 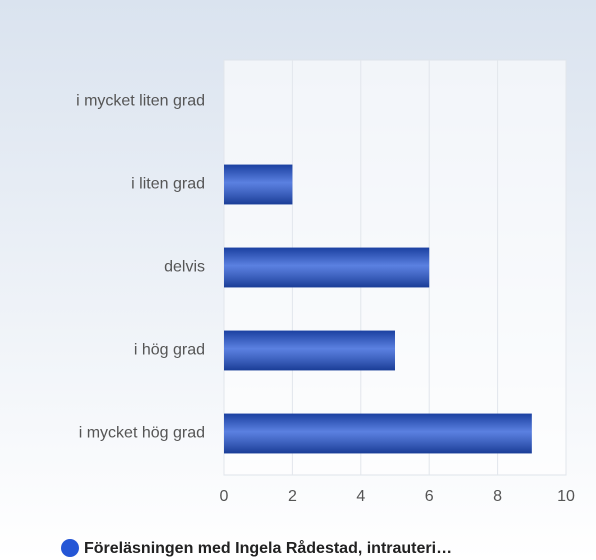 What do you see at coordinates (566, 496) in the screenshot?
I see `x-tick-label: 10` at bounding box center [566, 496].